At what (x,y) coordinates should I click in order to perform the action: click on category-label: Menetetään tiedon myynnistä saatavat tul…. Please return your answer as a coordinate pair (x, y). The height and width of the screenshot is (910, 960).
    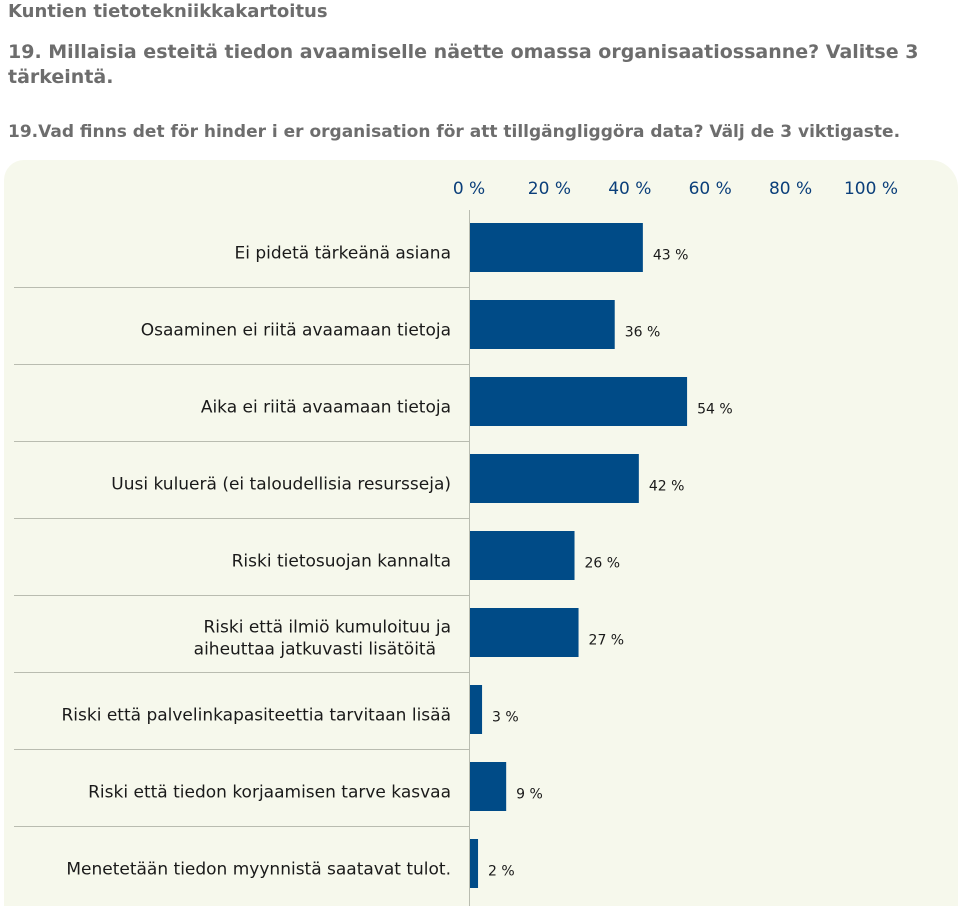
    Looking at the image, I should click on (258, 870).